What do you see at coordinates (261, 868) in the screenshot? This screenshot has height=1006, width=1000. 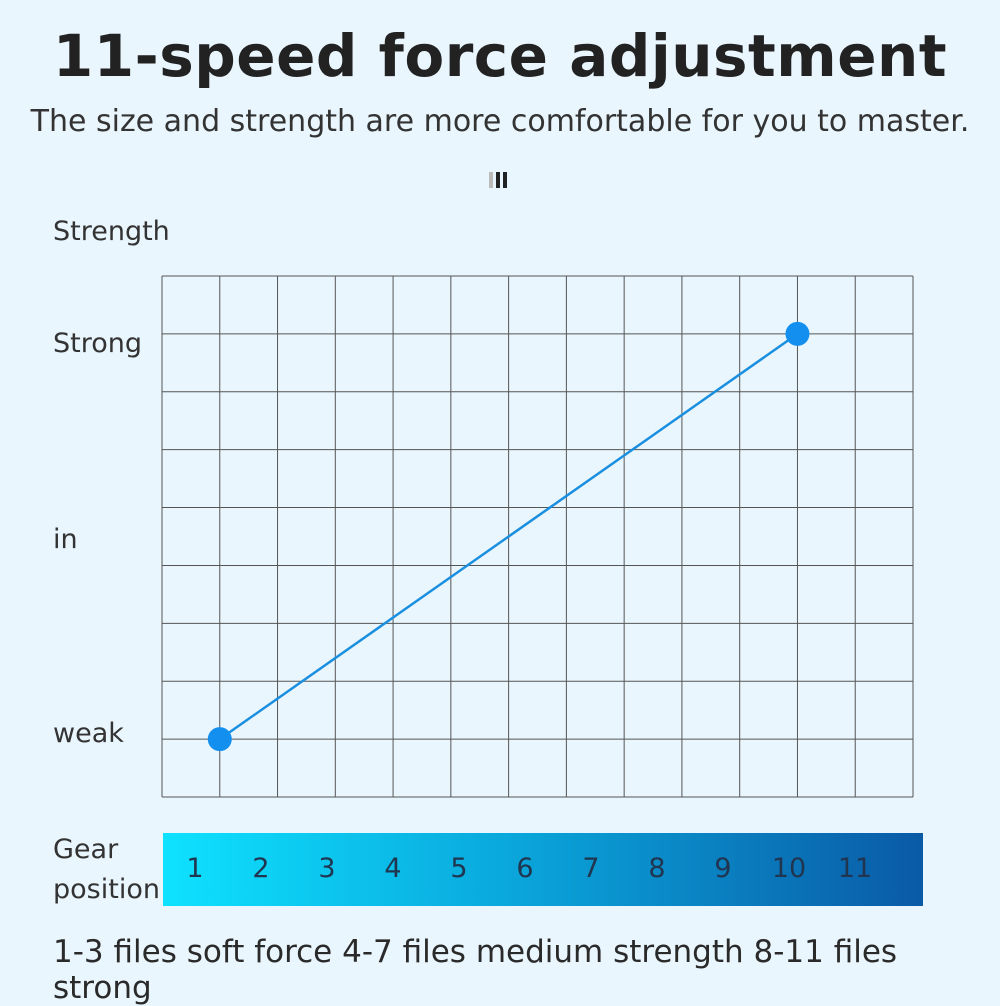 I see `x-tick-label: 2` at bounding box center [261, 868].